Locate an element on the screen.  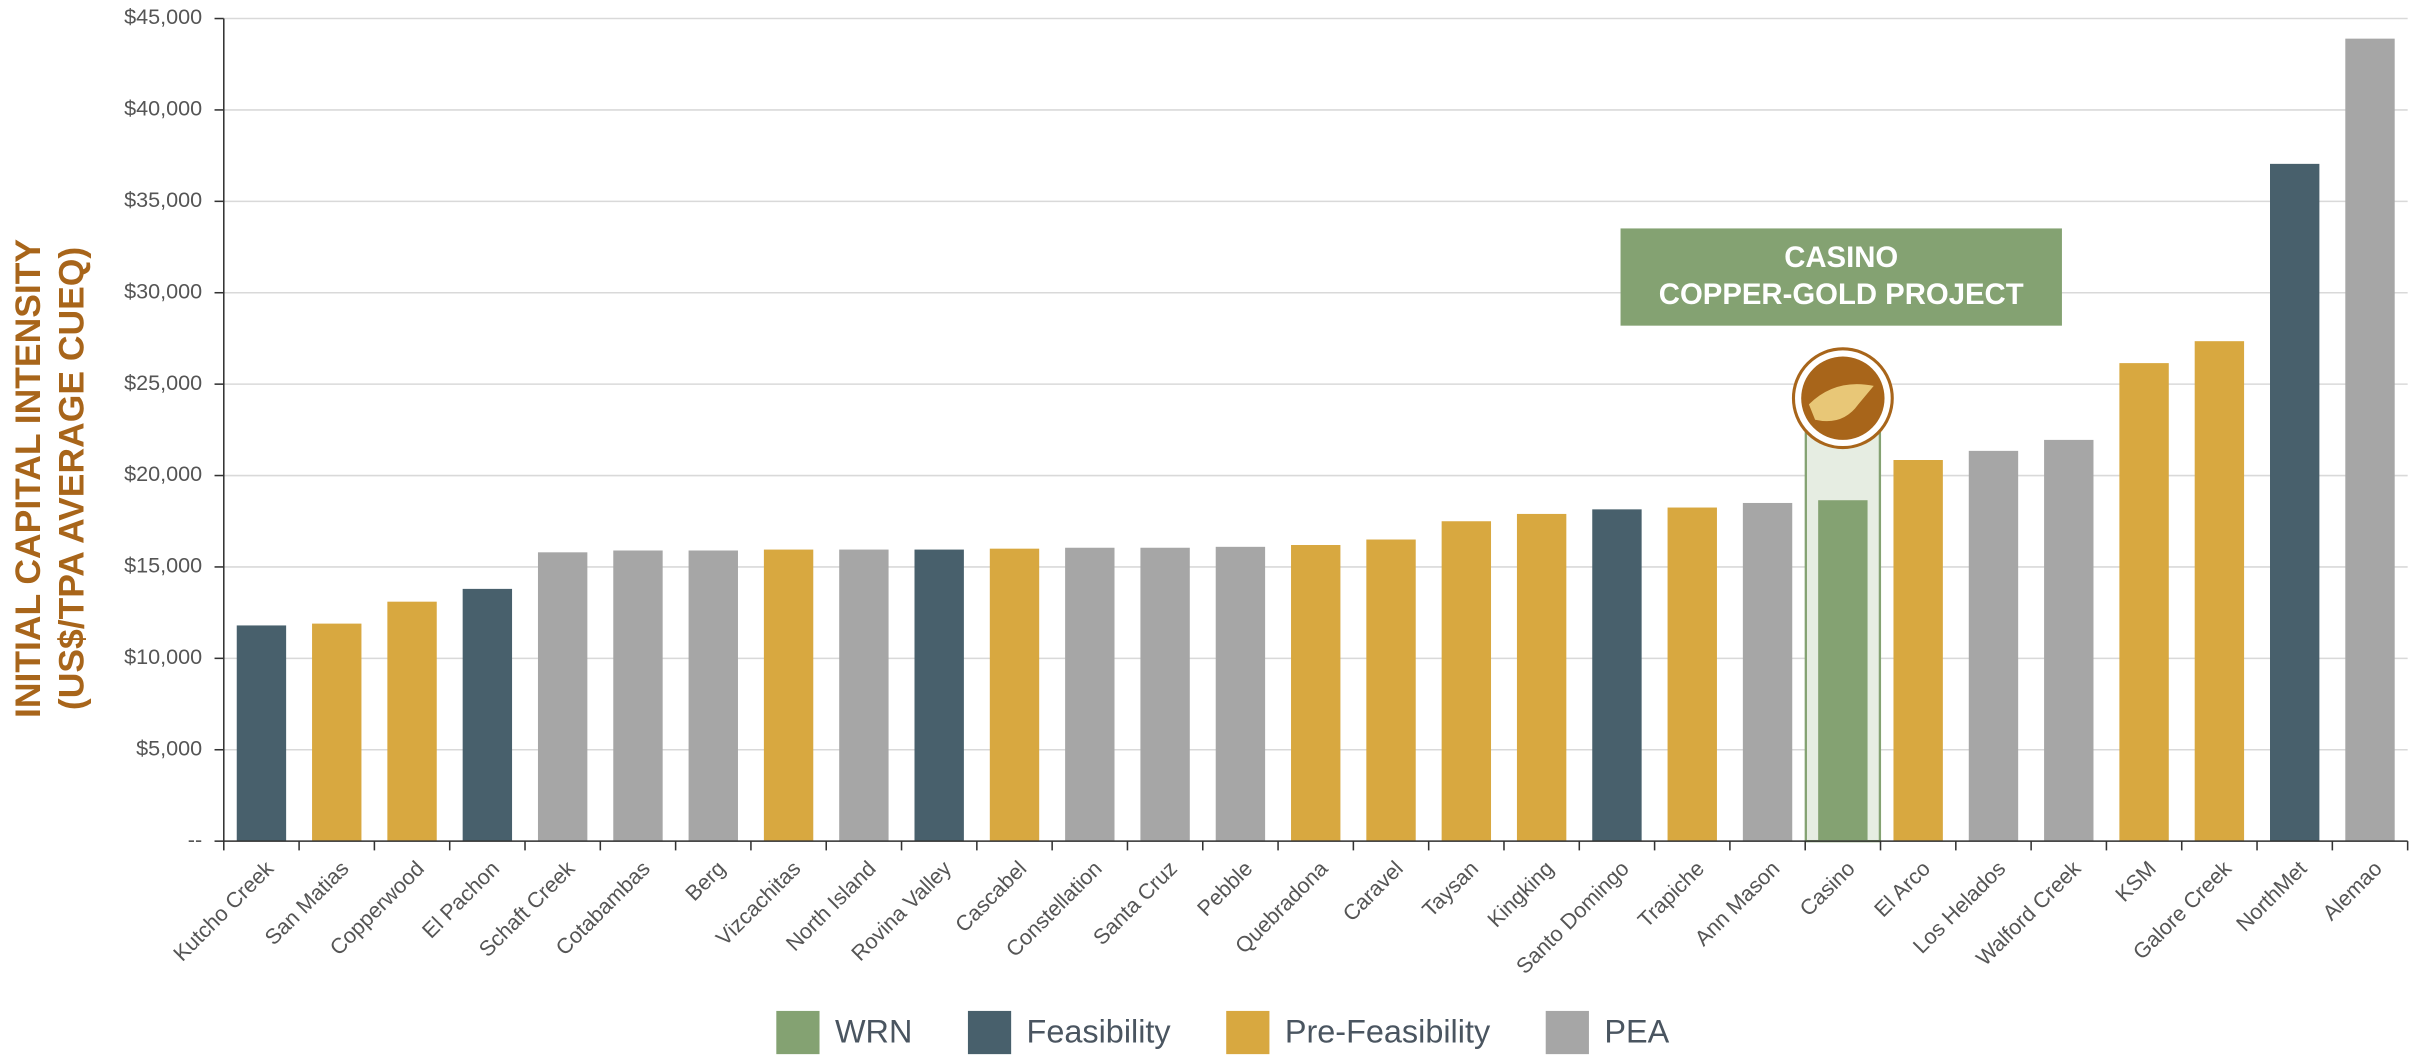
y-tick-label: $40,000 is located at coordinates (163, 108).